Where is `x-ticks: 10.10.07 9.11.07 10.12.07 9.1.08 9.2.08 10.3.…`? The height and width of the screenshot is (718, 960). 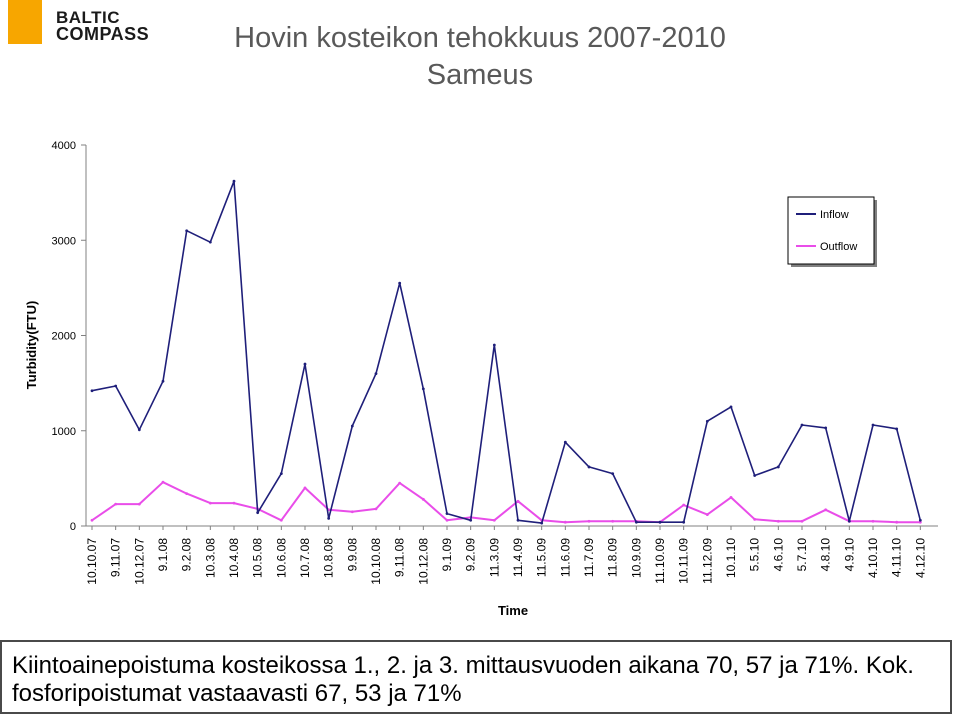 x-ticks: 10.10.07 9.11.07 10.12.07 9.1.08 9.2.08 10.3.… is located at coordinates (506, 555).